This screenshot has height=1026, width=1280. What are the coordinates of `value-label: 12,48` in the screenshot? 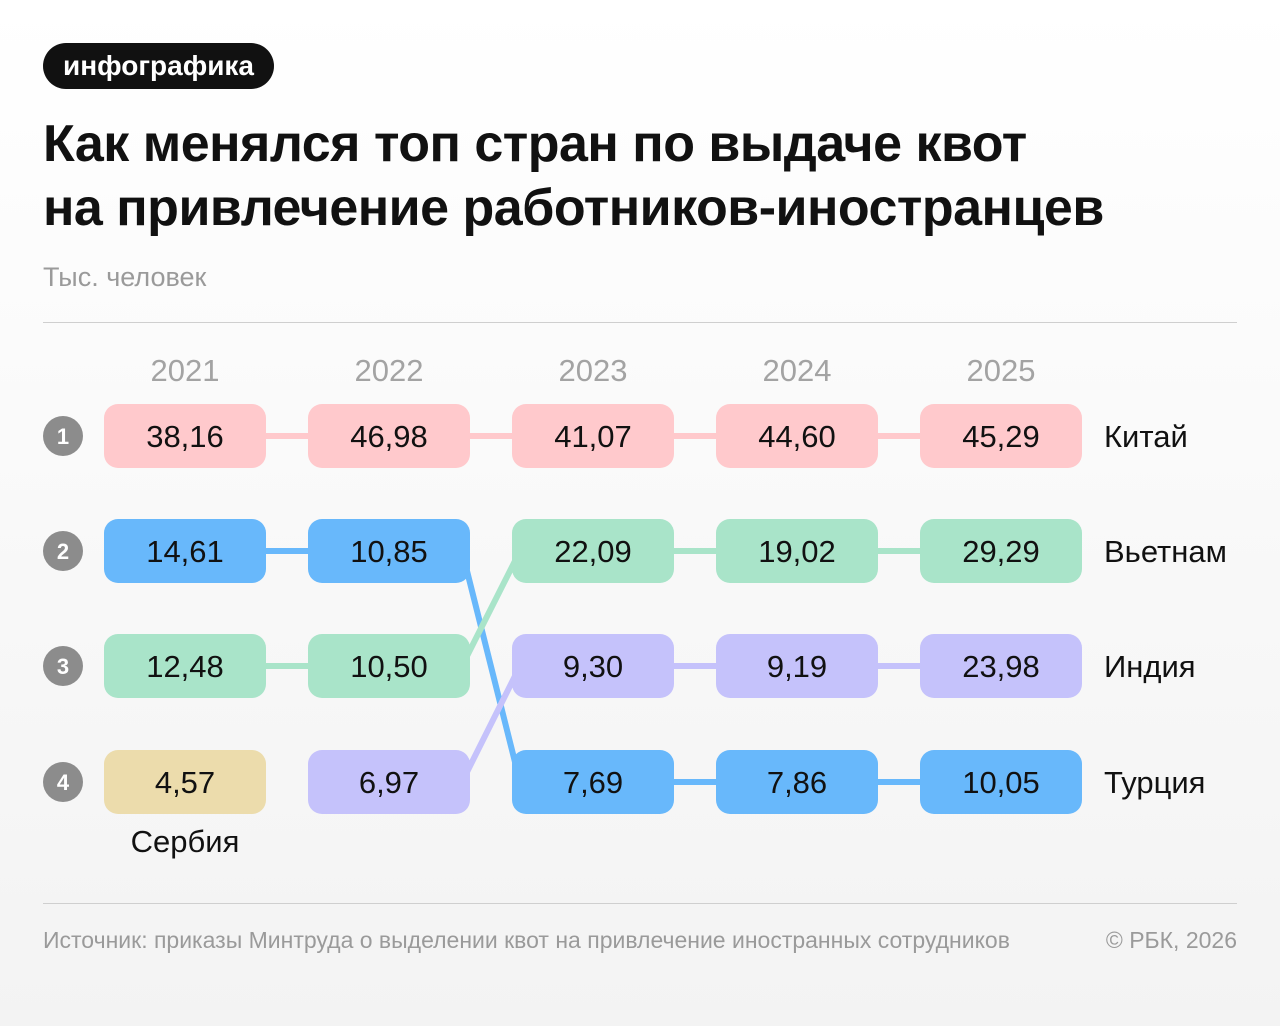 It's located at (185, 666).